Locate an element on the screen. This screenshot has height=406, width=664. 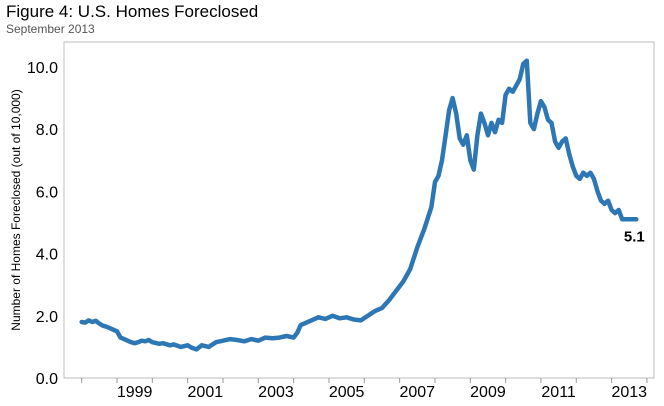
y-tick-label: 10.0 is located at coordinates (42, 68).